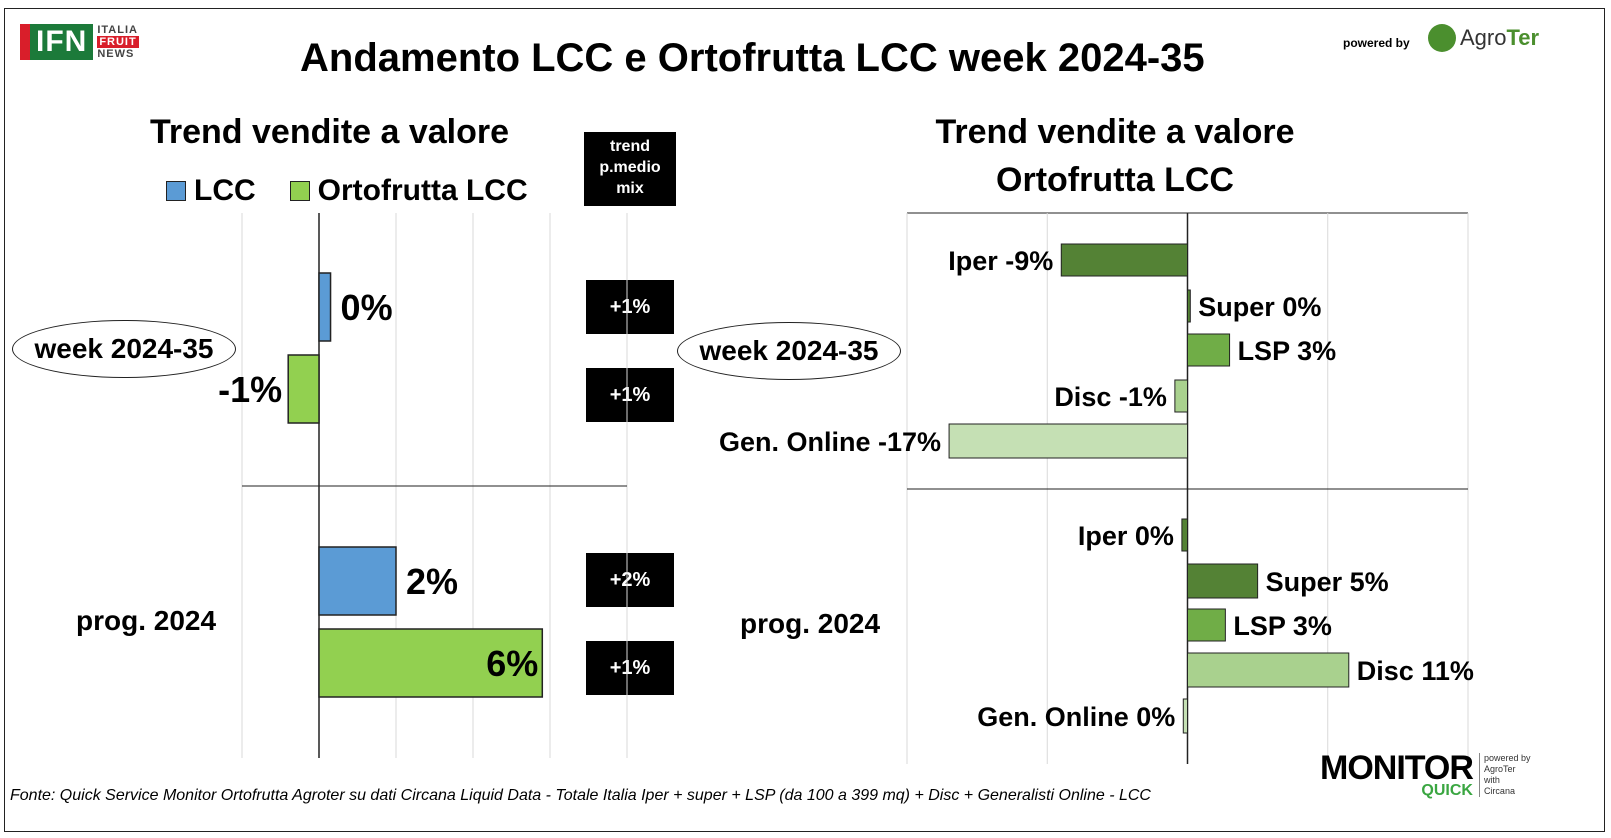  I want to click on powered-by-label: powered by, so click(1376, 43).